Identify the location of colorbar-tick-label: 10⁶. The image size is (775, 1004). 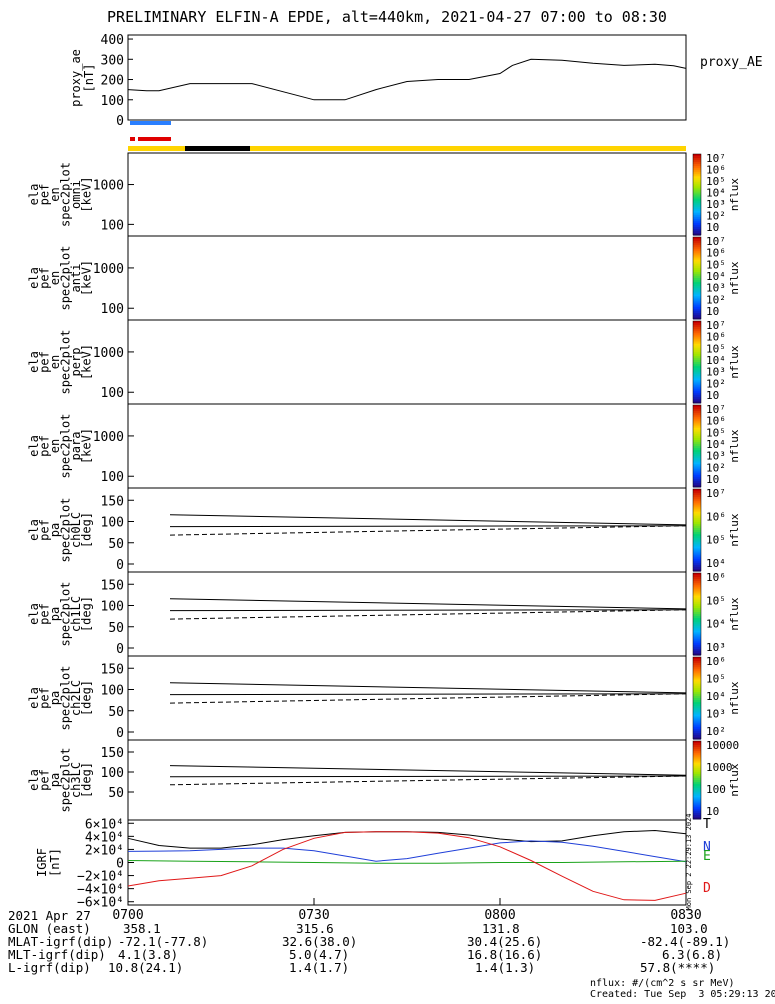
(716, 337).